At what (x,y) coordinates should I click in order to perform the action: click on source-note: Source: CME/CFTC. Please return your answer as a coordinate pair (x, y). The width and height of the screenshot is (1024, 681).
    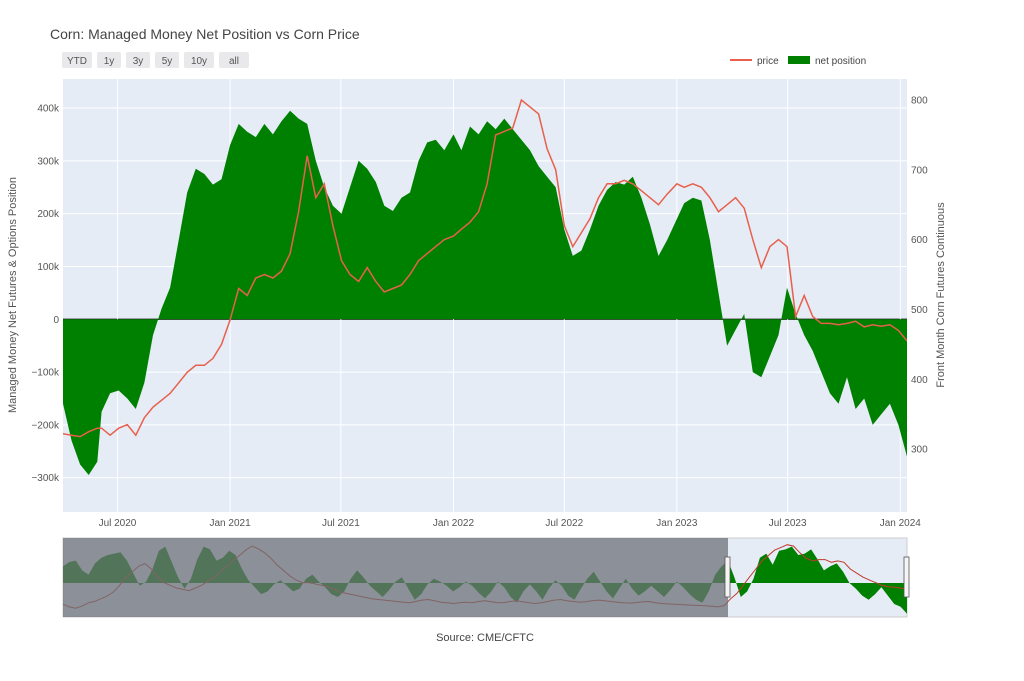
    Looking at the image, I should click on (485, 638).